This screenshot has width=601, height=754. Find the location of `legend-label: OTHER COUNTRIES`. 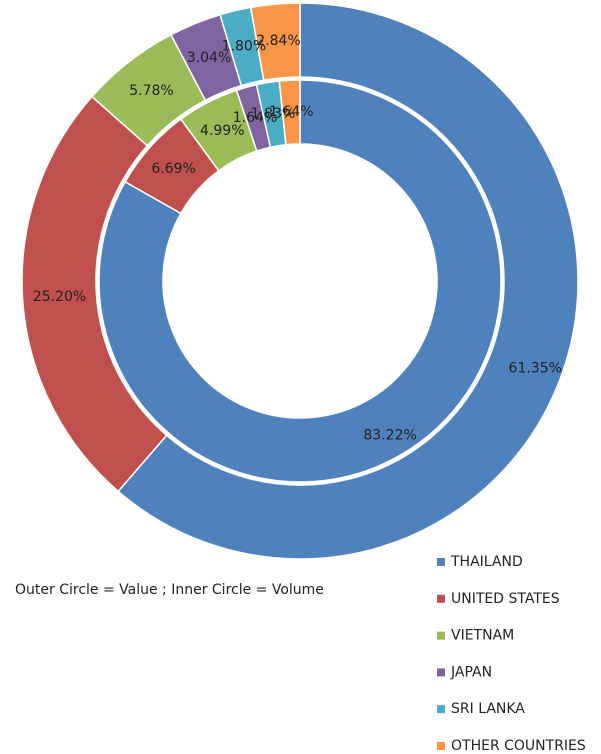

legend-label: OTHER COUNTRIES is located at coordinates (518, 746).